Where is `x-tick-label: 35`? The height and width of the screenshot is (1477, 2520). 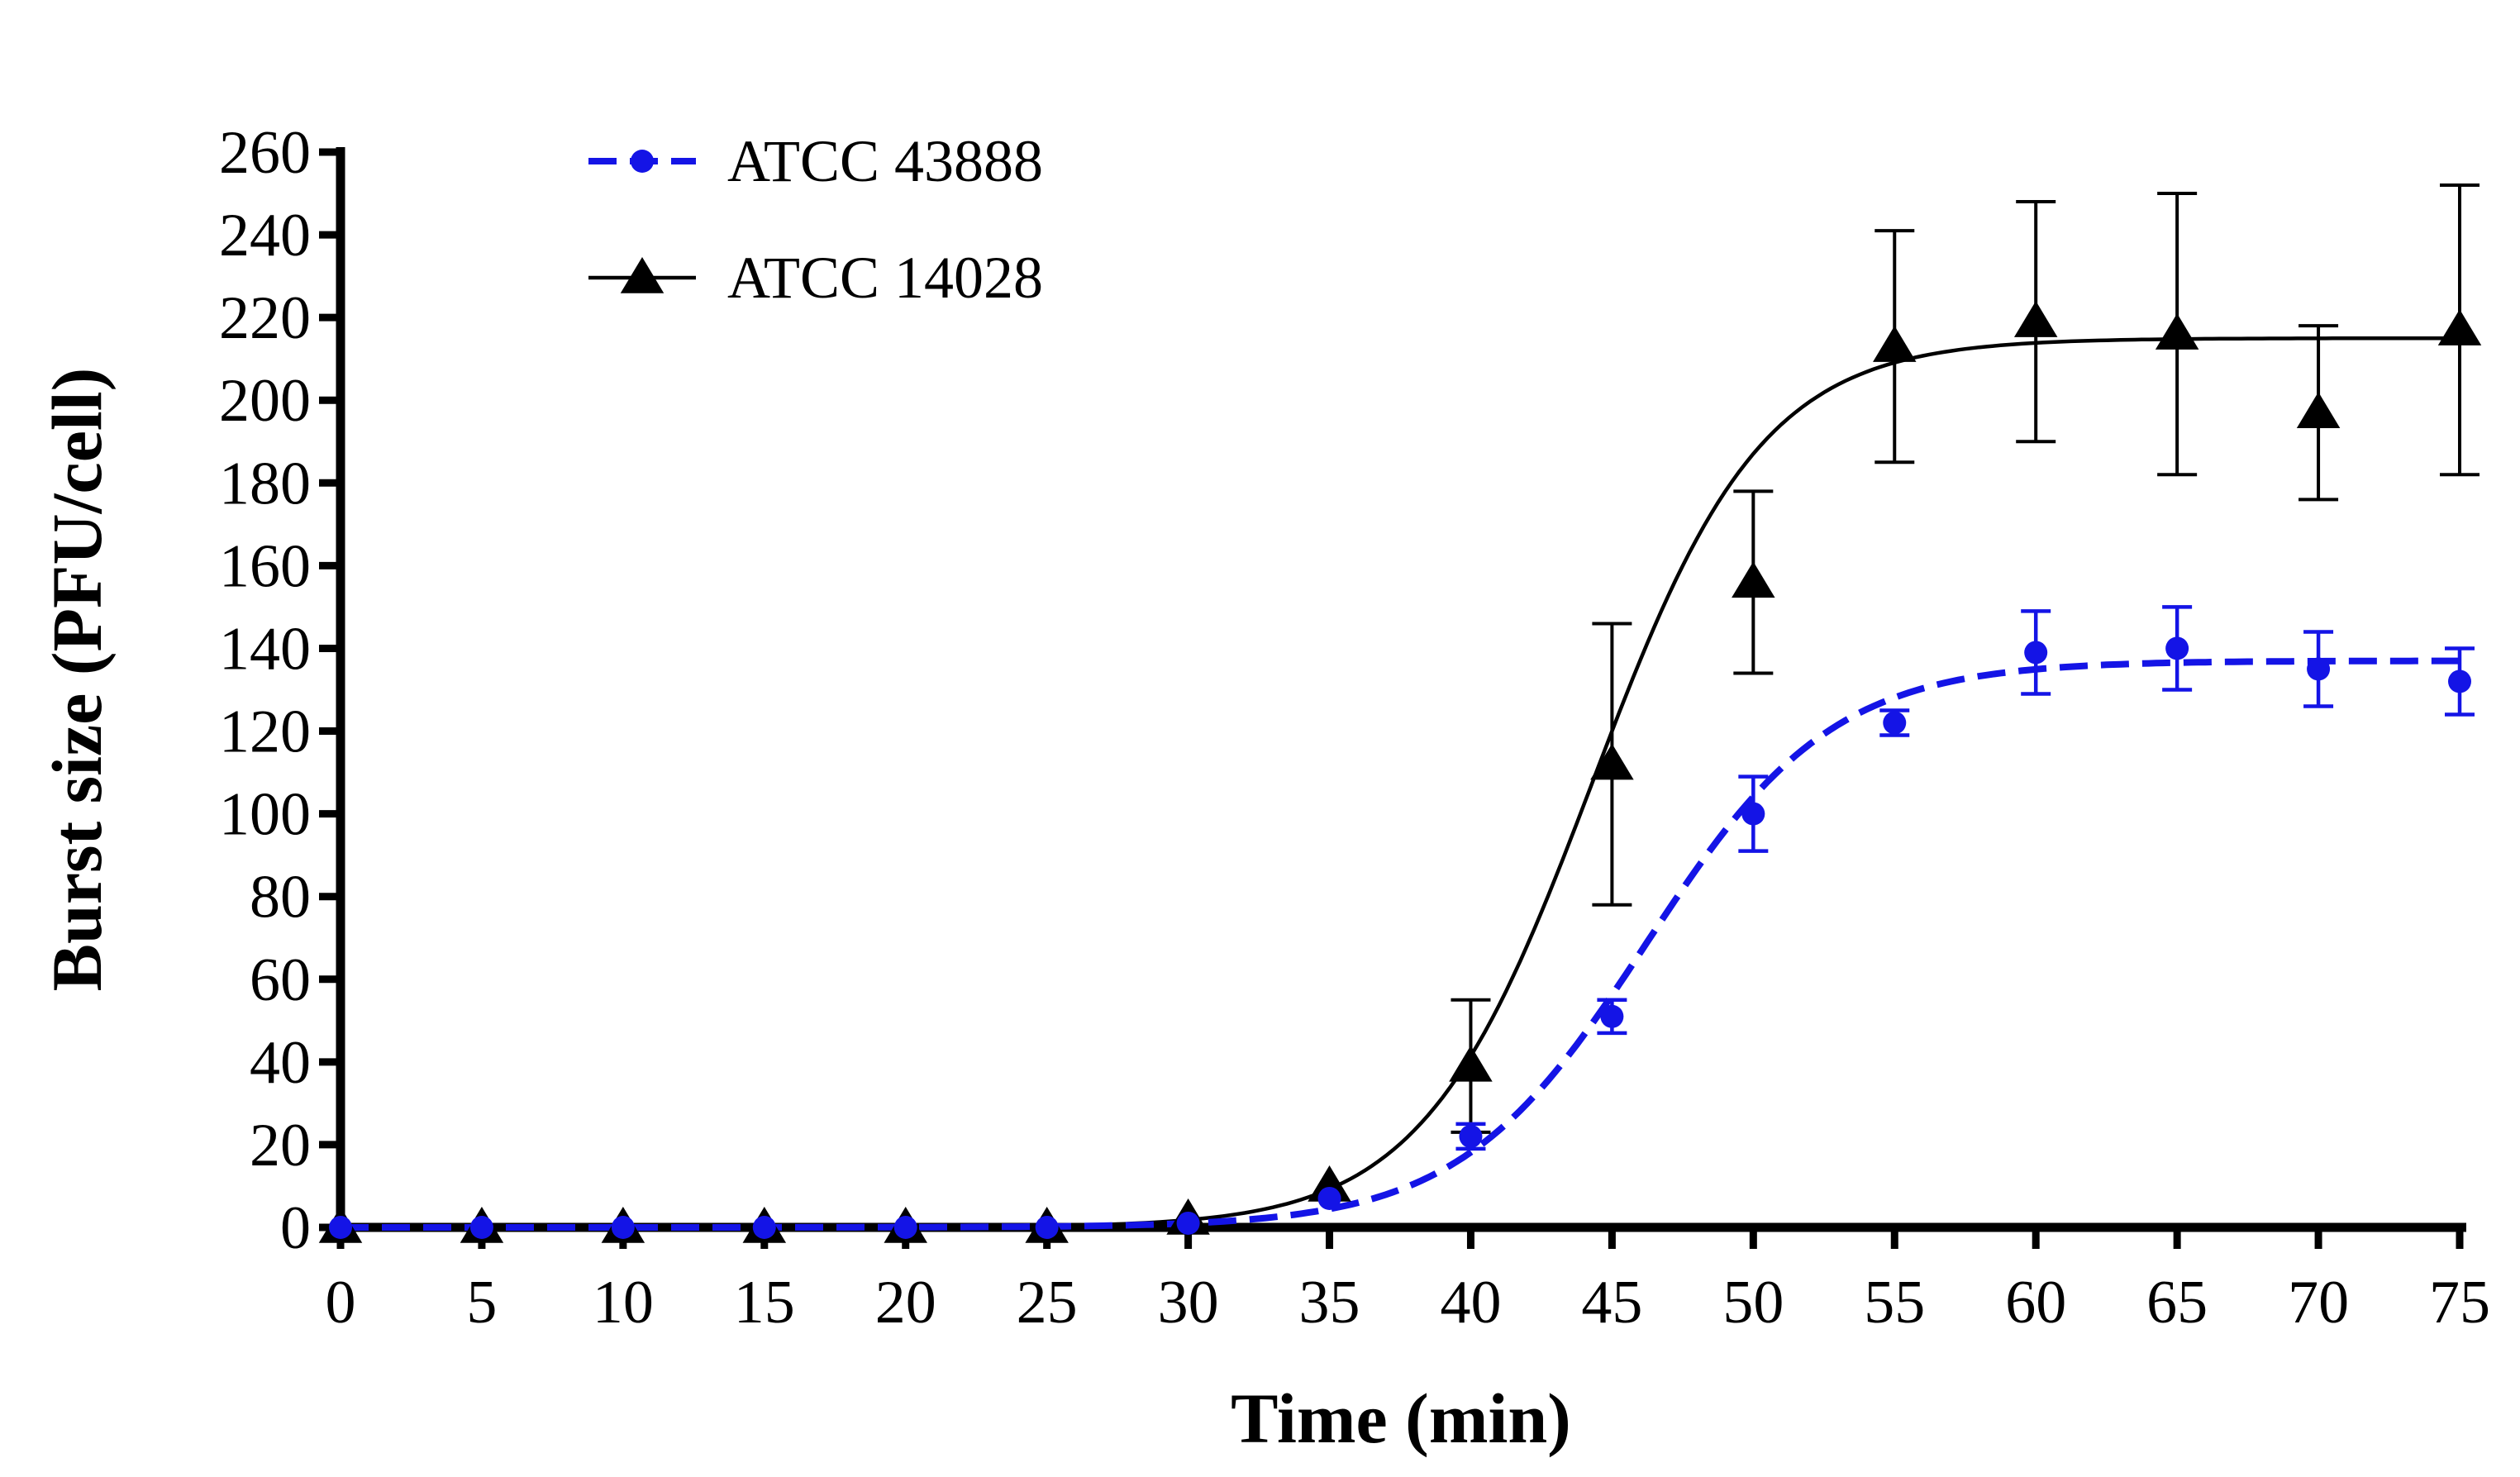
x-tick-label: 35 is located at coordinates (1329, 1302).